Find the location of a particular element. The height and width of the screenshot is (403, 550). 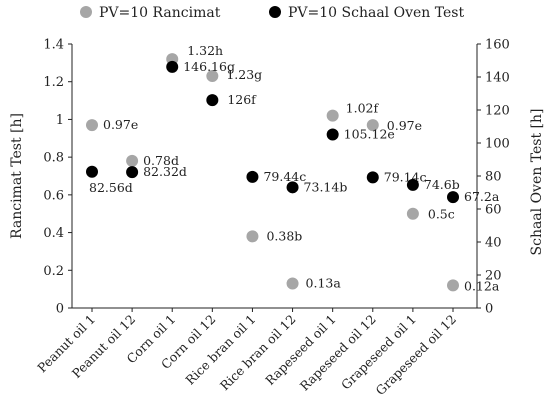

data-label: 1.23g is located at coordinates (244, 74).